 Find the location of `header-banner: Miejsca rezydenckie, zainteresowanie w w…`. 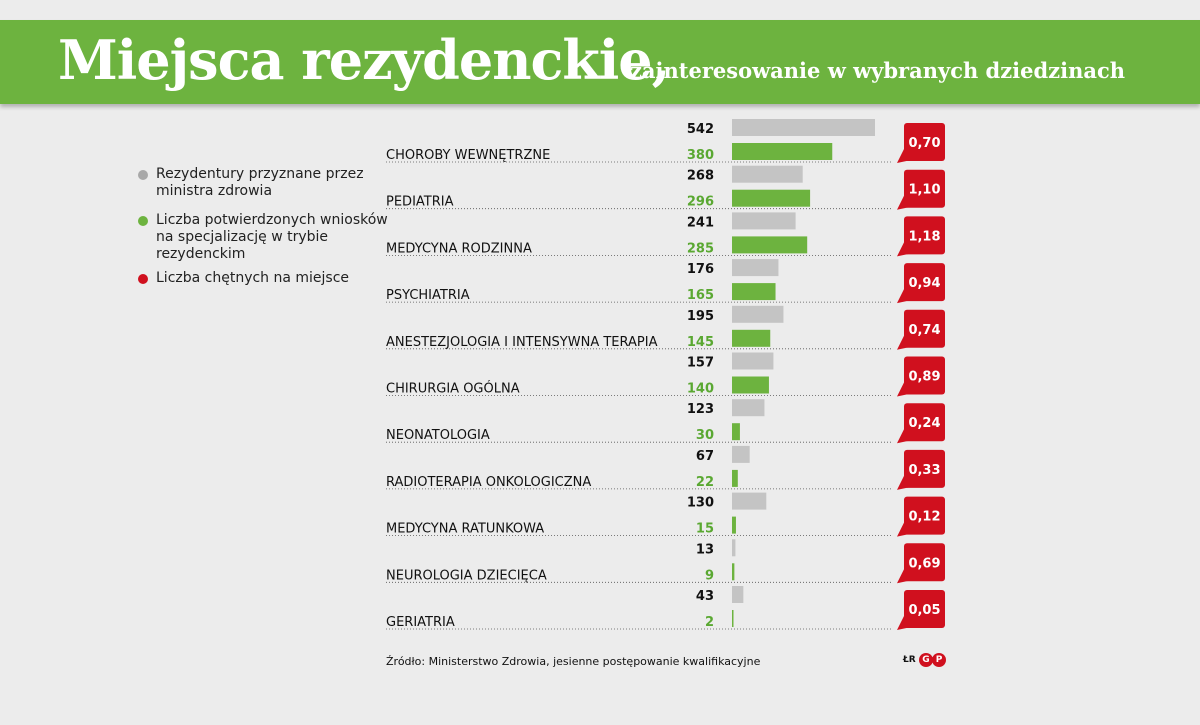

header-banner: Miejsca rezydenckie, zainteresowanie w w… is located at coordinates (600, 62).